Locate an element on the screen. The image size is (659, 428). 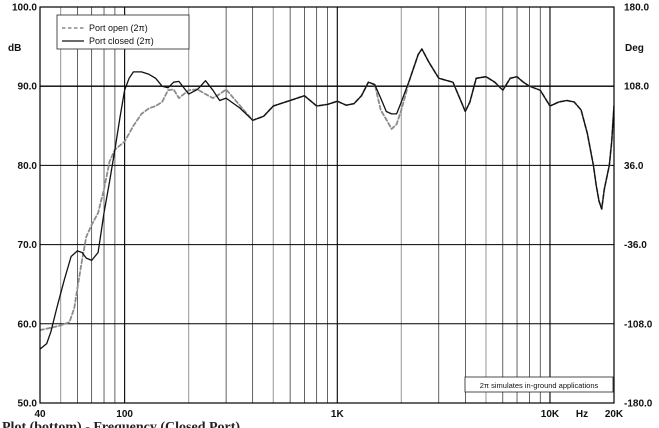
legend: Port open (2π) Port closed (2π) is located at coordinates (123, 32).